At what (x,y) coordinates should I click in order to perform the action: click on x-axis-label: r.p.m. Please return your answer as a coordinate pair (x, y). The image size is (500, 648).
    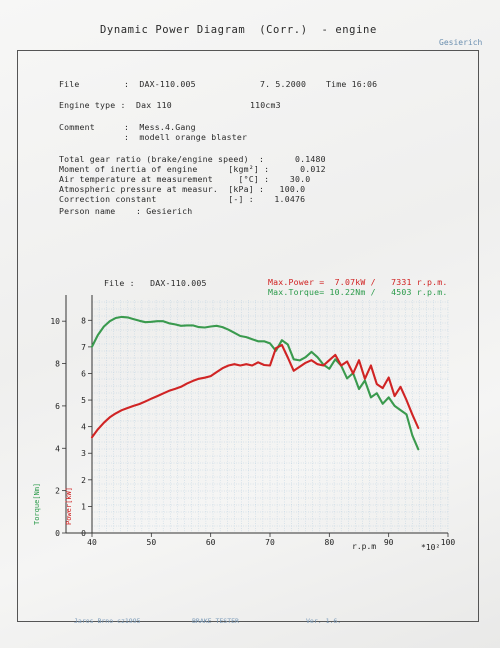
    Looking at the image, I should click on (364, 546).